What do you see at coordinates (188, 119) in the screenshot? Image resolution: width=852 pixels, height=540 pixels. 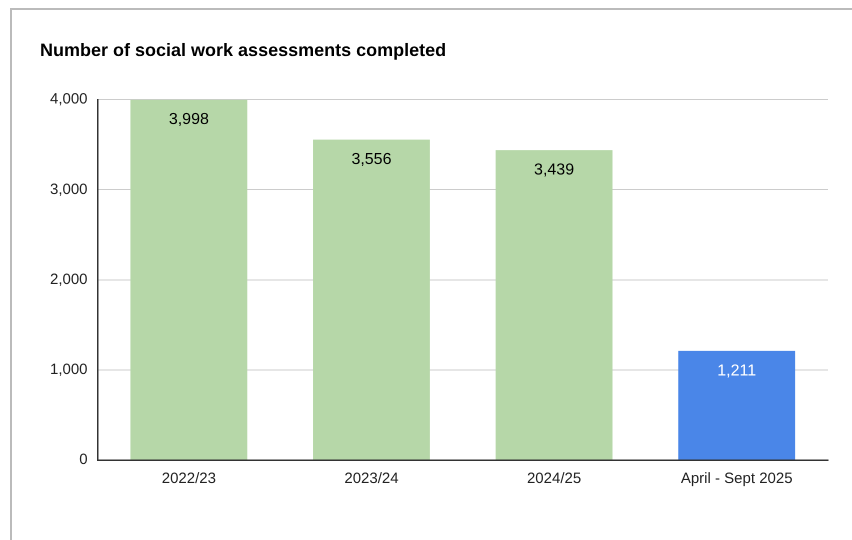 I see `data-label: 3,998` at bounding box center [188, 119].